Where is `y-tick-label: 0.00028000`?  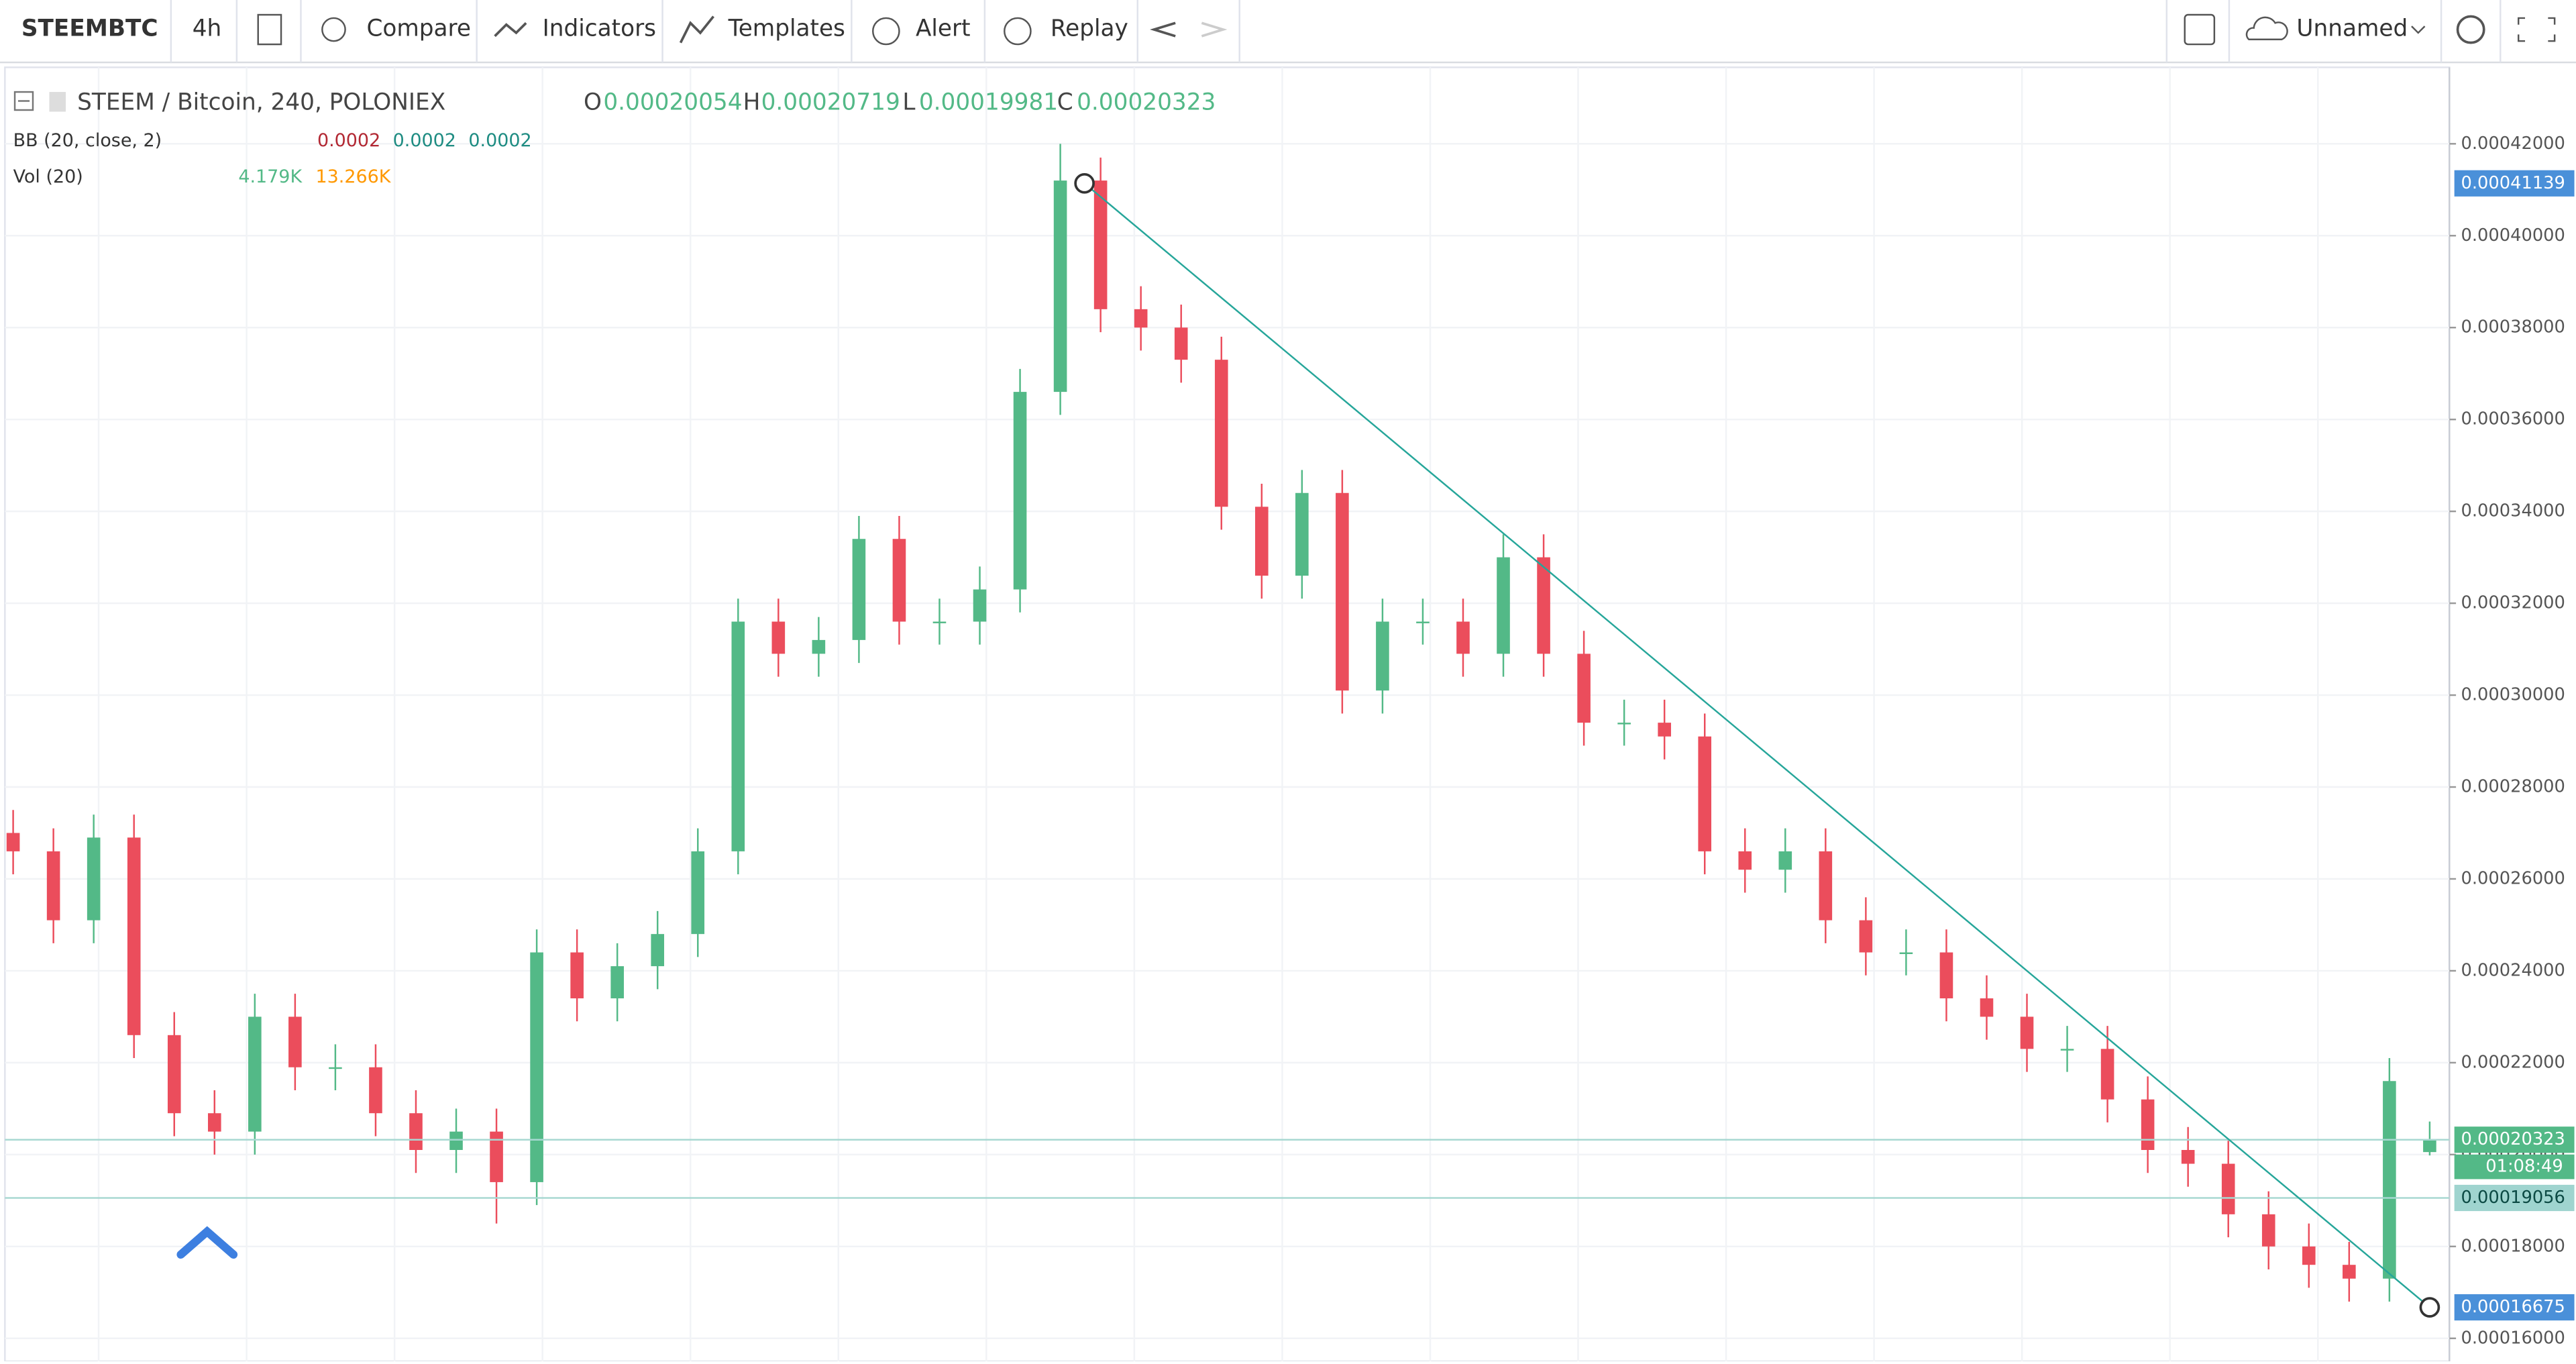
y-tick-label: 0.00028000 is located at coordinates (2513, 787).